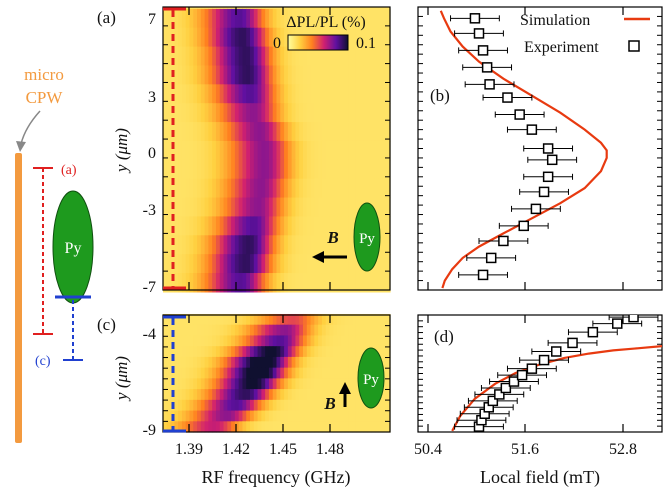  I want to click on heatmap-row, so click(277, 405).